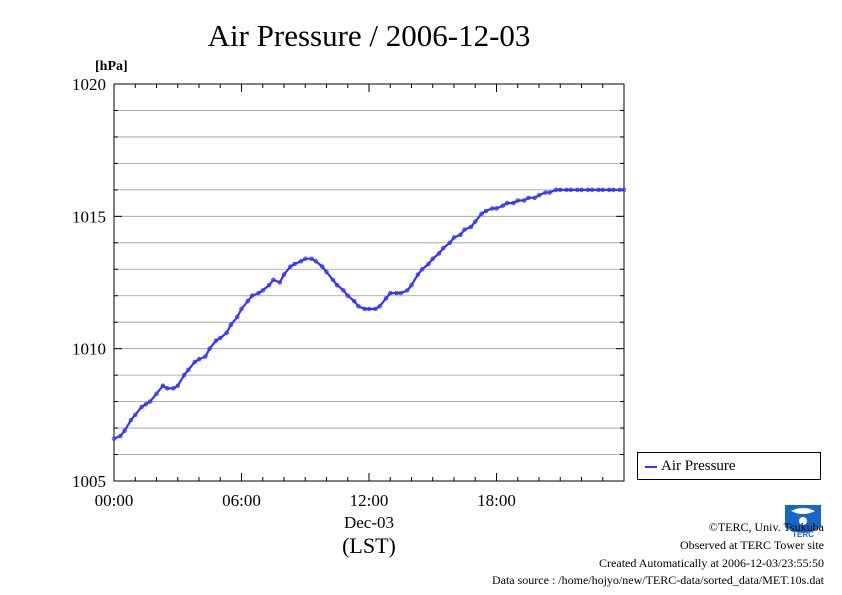 This screenshot has height=595, width=842. I want to click on svg-text: TERC, so click(803, 534).